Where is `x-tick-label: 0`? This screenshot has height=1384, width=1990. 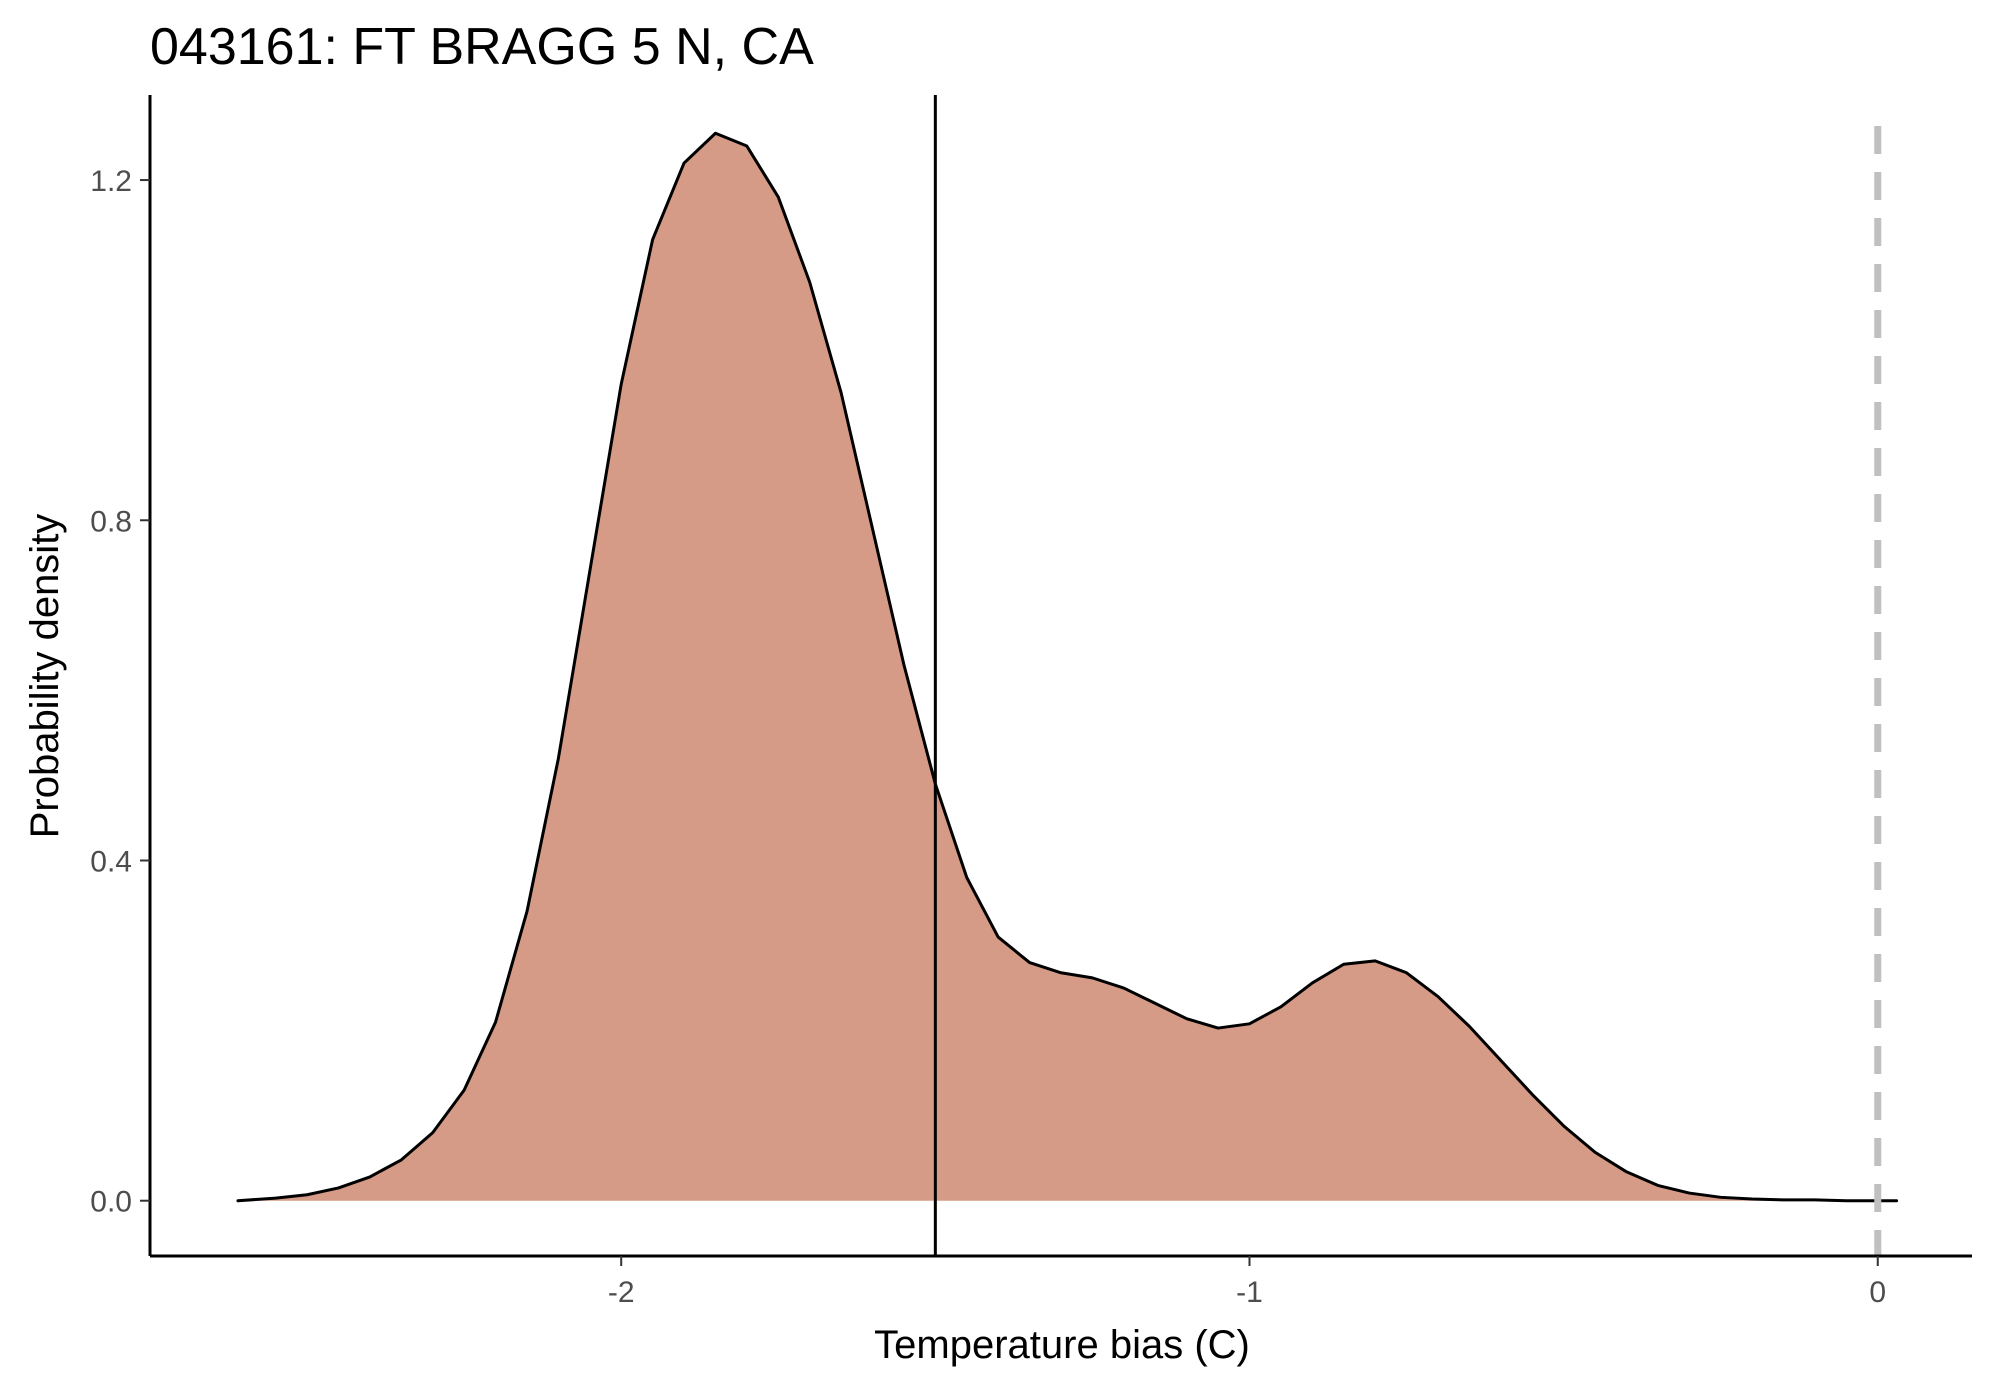
x-tick-label: 0 is located at coordinates (1877, 1292).